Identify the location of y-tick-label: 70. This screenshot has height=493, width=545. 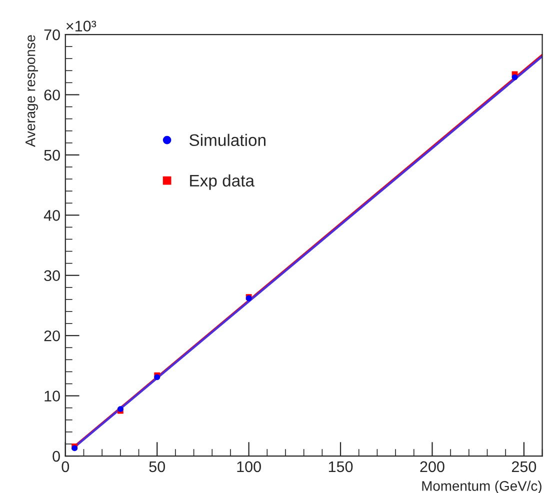
(52, 34).